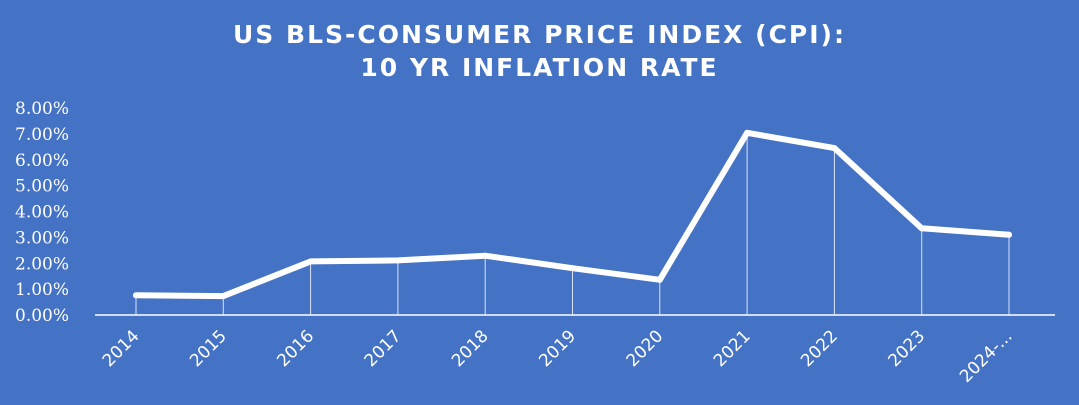  Describe the element at coordinates (645, 348) in the screenshot. I see `x-tick-label: 2020` at that location.